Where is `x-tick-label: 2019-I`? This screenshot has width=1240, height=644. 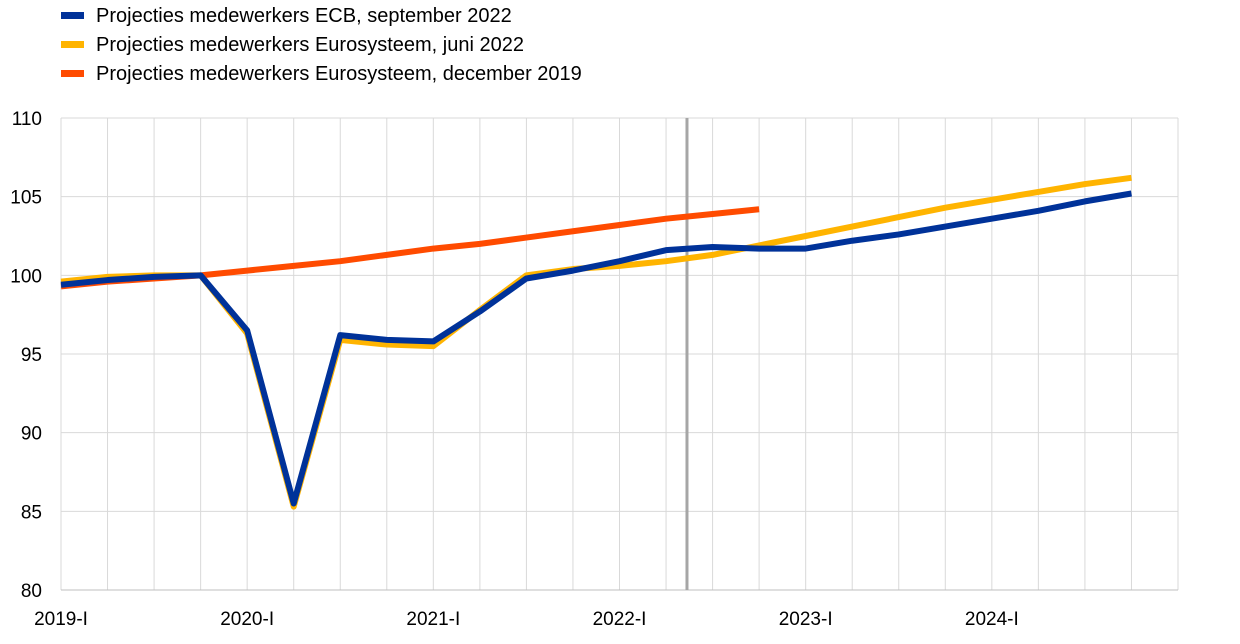
x-tick-label: 2019-I is located at coordinates (61, 619).